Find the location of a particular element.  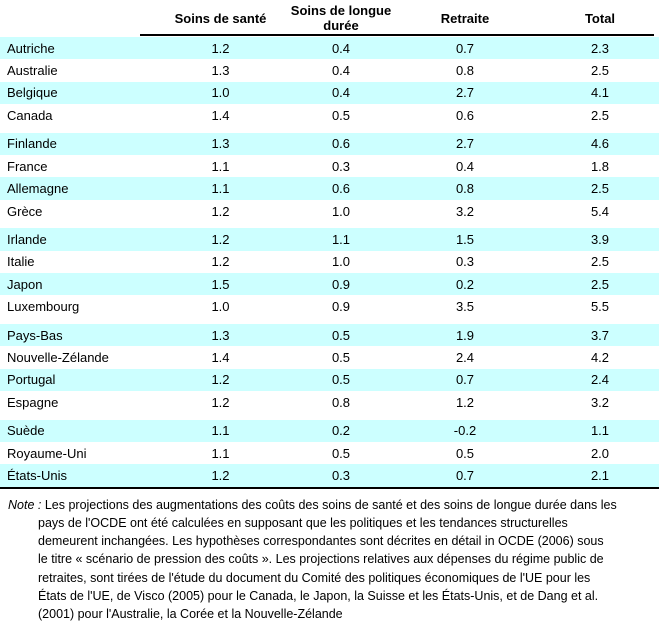

country-cell: Espagne is located at coordinates (33, 402).